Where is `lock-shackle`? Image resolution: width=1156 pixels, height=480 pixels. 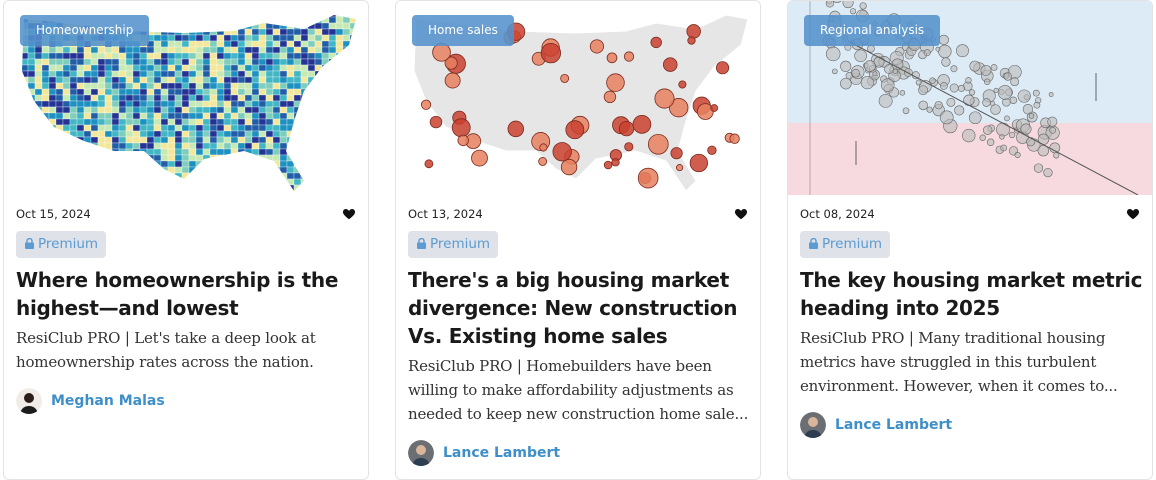
lock-shackle is located at coordinates (813, 240).